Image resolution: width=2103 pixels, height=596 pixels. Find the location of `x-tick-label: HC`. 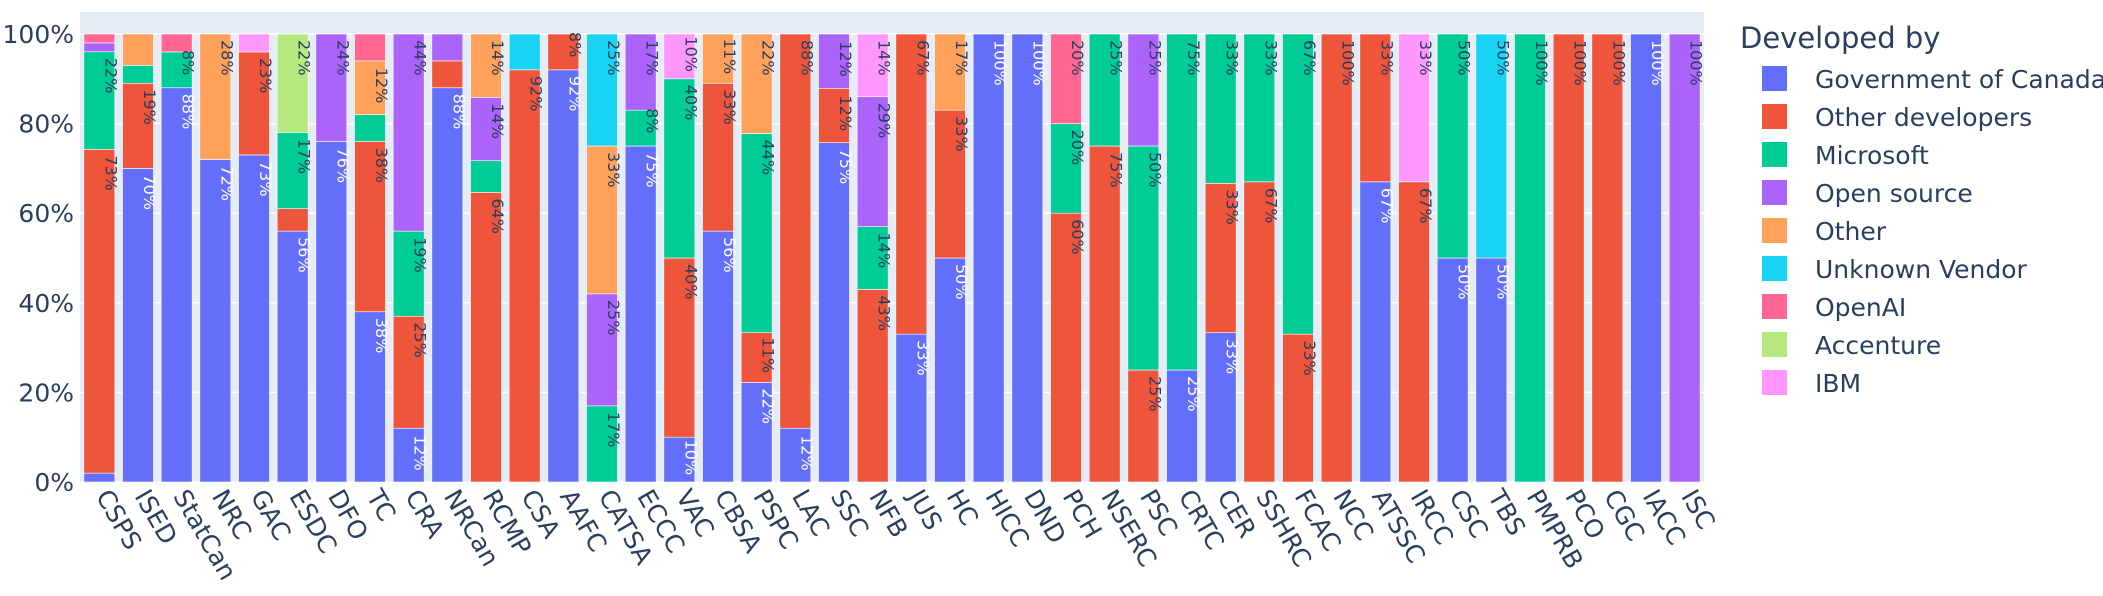

x-tick-label: HC is located at coordinates (962, 508).